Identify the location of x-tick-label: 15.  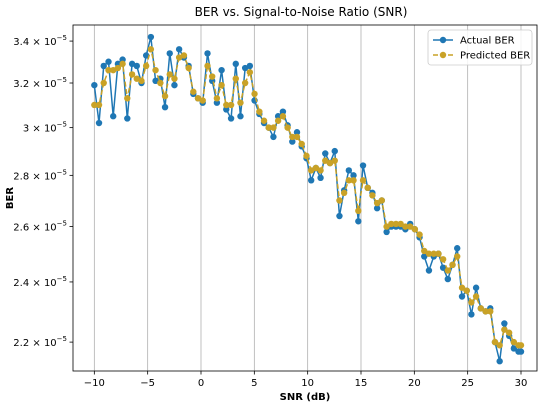
(361, 383).